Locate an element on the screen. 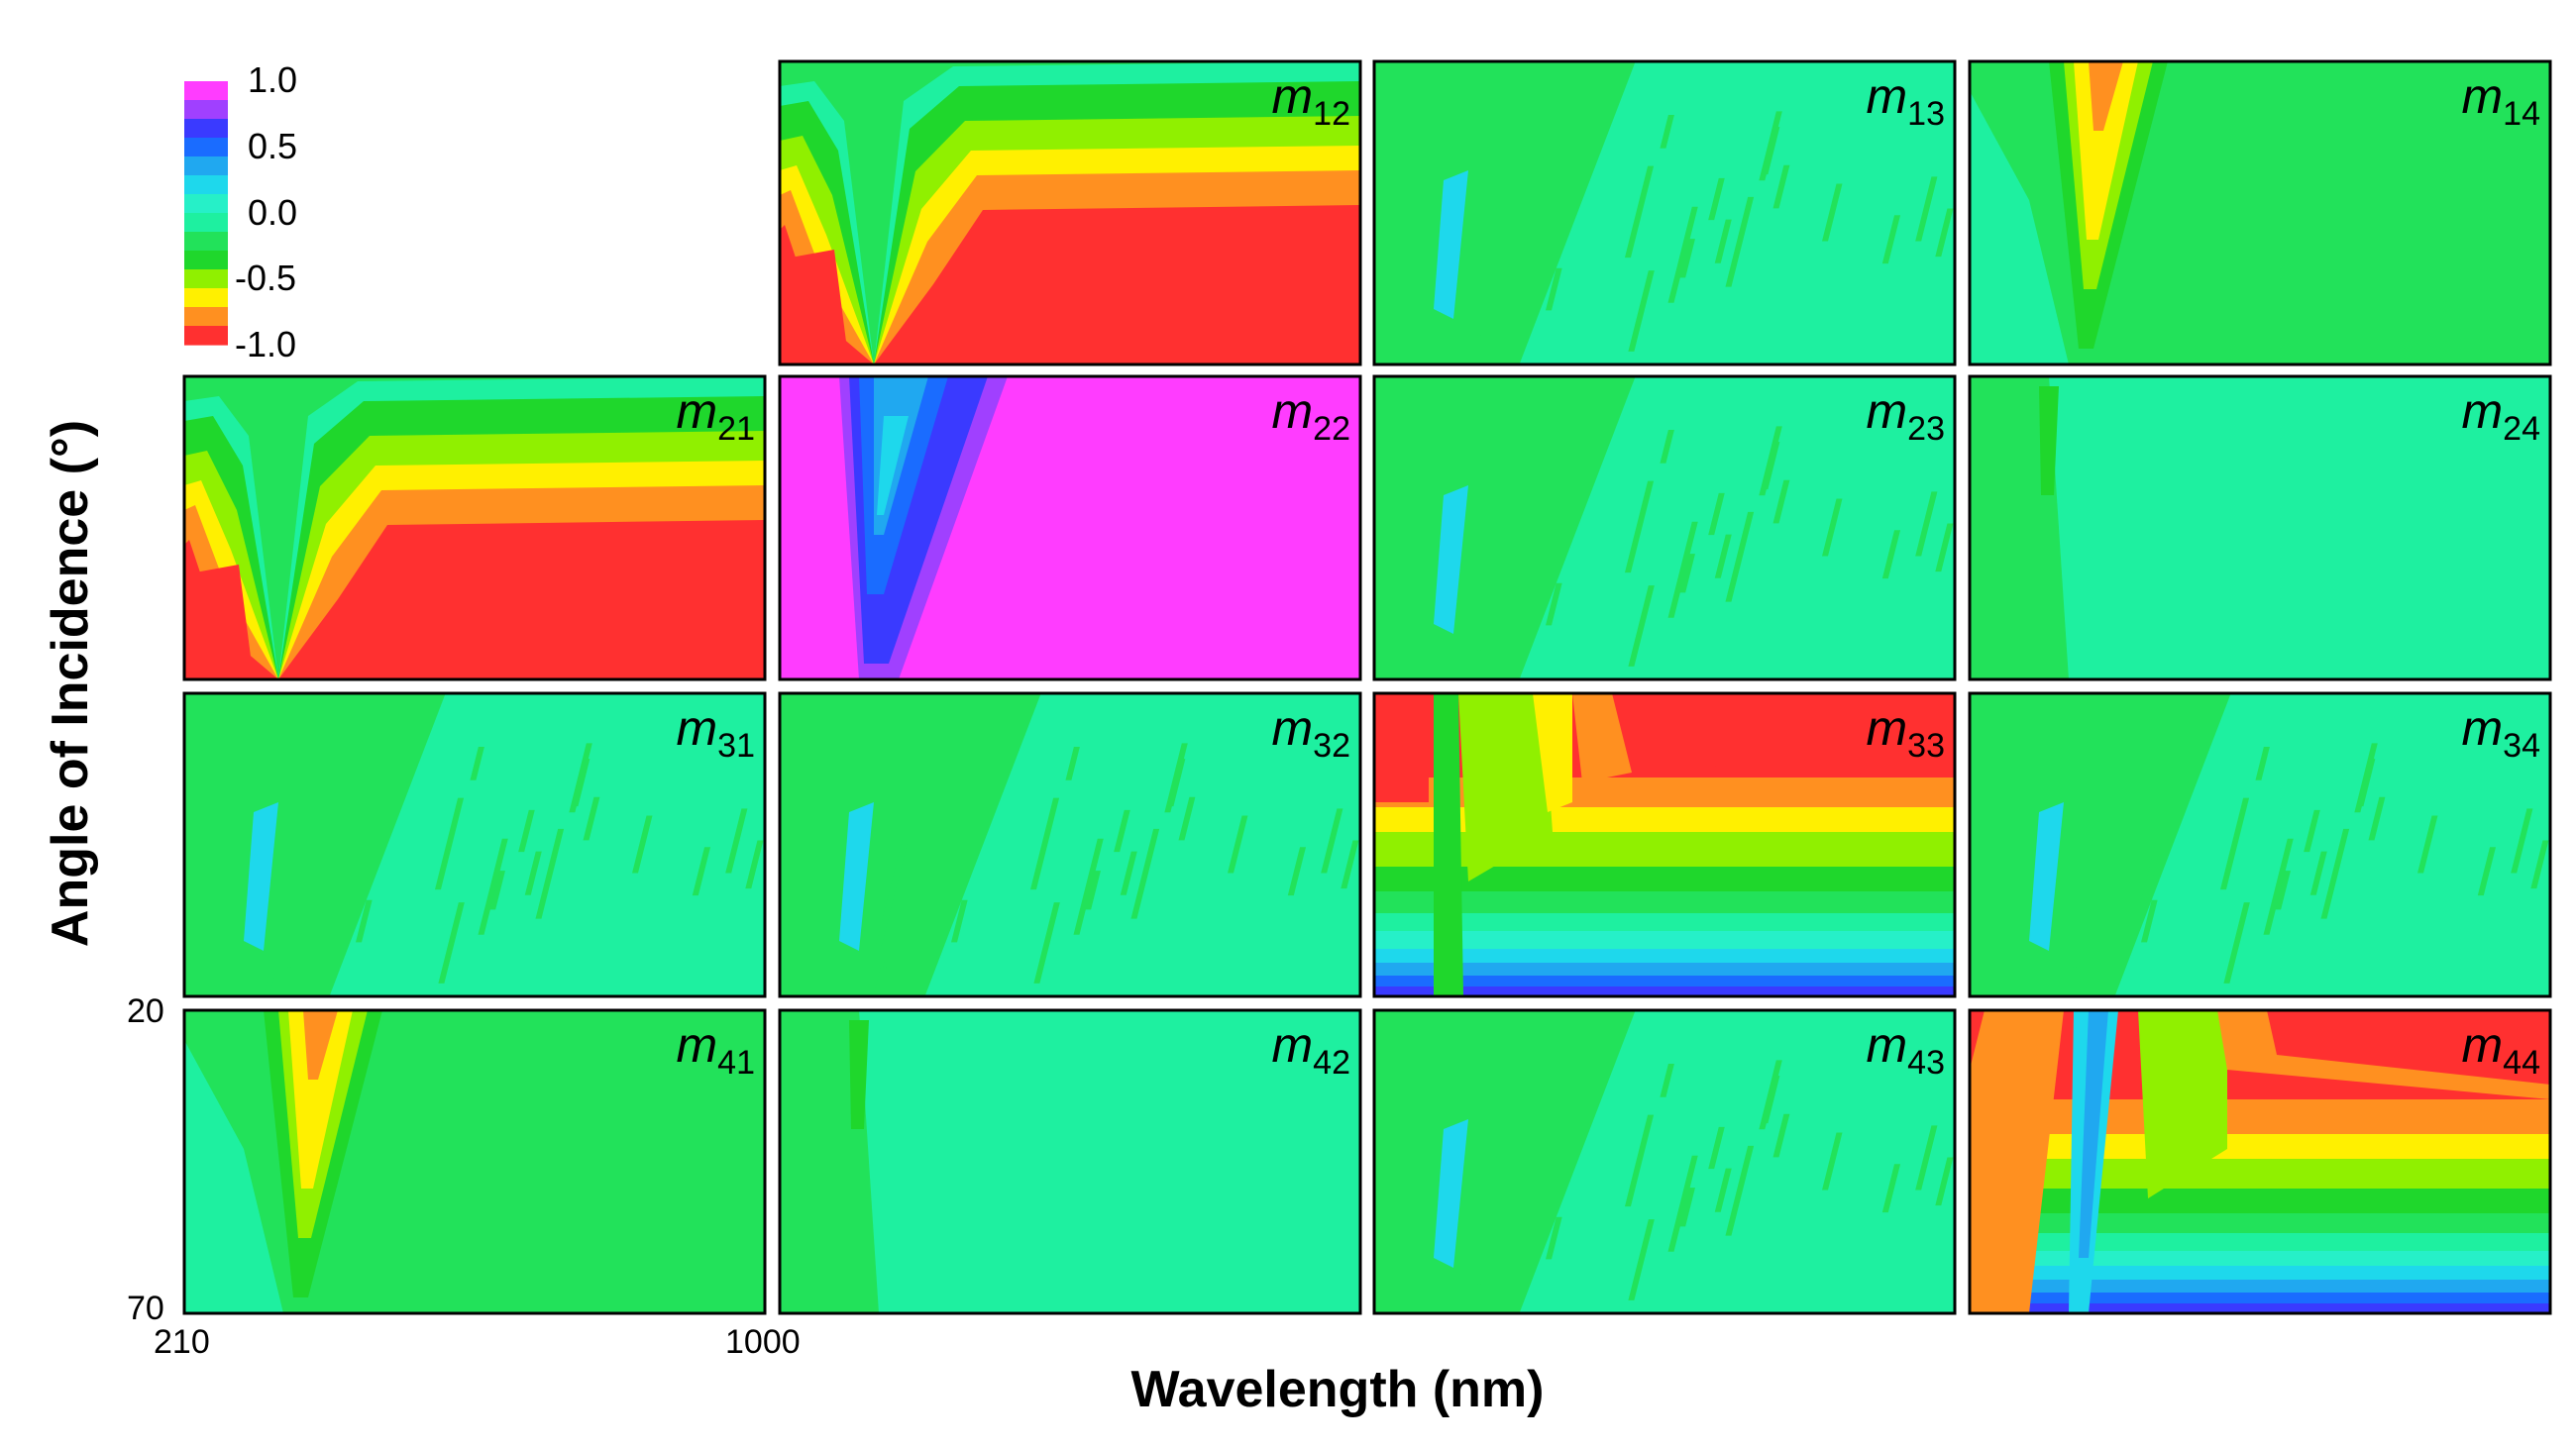 The image size is (2576, 1451). panel-label: m12 is located at coordinates (1311, 100).